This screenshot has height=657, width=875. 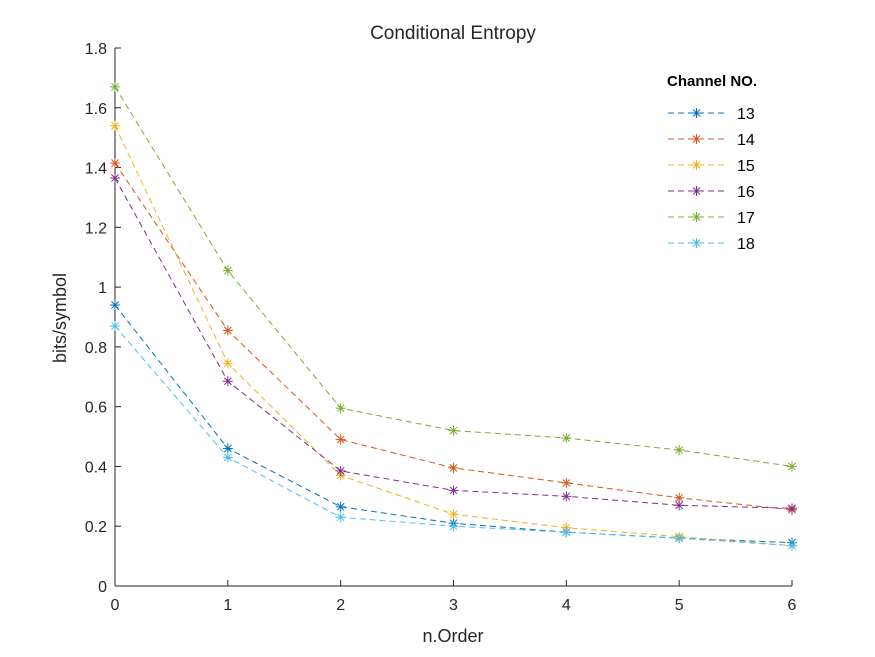 I want to click on legend-items: 13 14 15 16 17 18, so click(x=711, y=179).